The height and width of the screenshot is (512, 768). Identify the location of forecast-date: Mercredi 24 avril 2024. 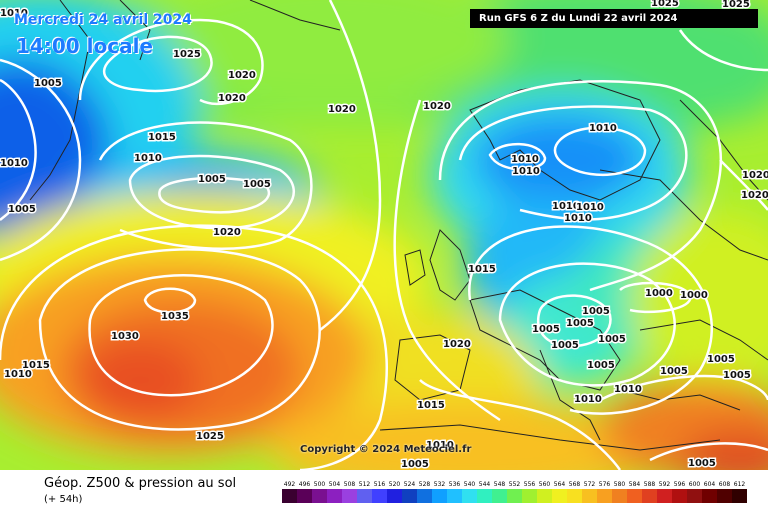
(103, 20).